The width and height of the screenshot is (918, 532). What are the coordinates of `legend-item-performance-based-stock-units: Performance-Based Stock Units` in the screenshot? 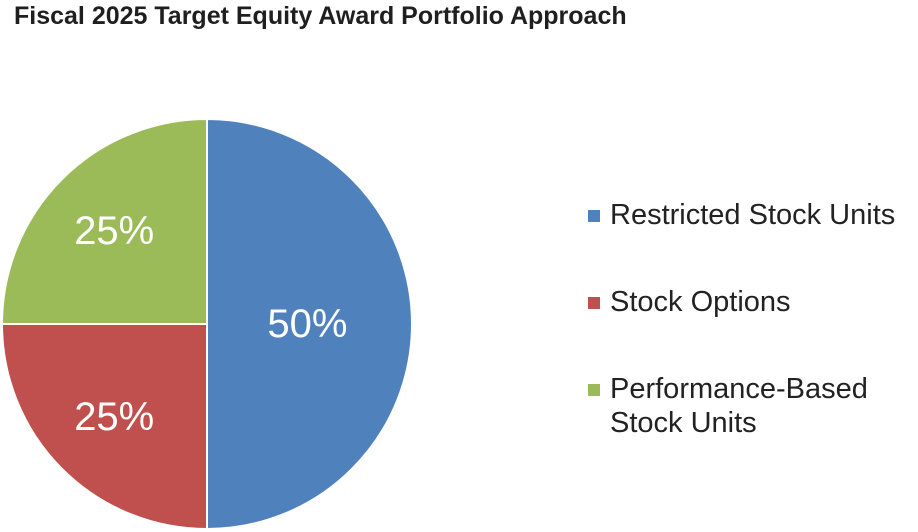 It's located at (753, 406).